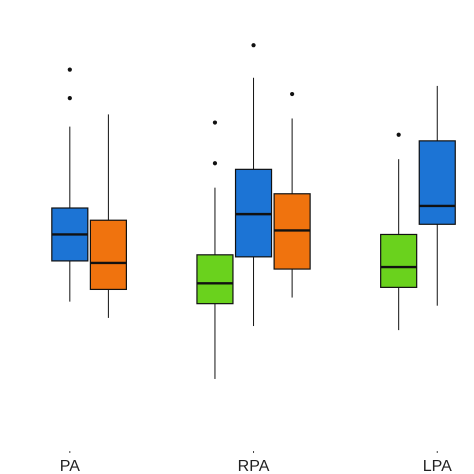 The height and width of the screenshot is (474, 474). What do you see at coordinates (70, 466) in the screenshot?
I see `x-tick-label: PA` at bounding box center [70, 466].